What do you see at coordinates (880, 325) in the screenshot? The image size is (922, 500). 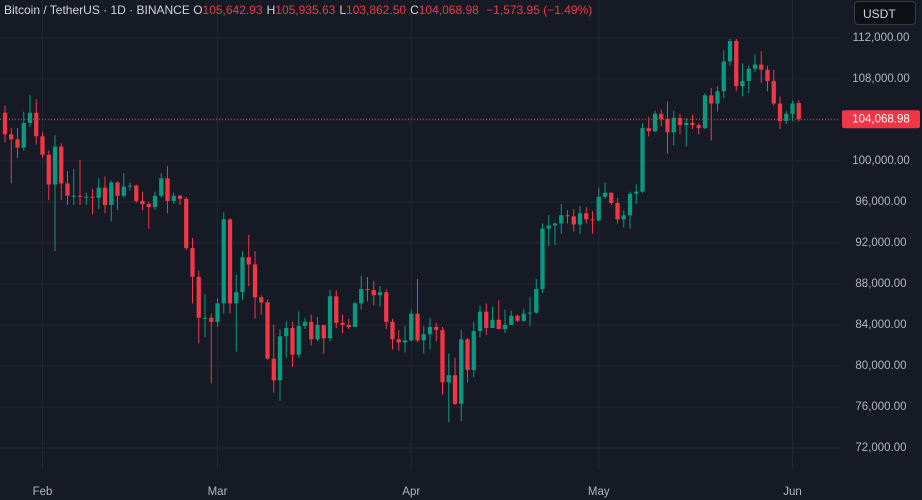 I see `y-tick-label: 84,000.00` at bounding box center [880, 325].